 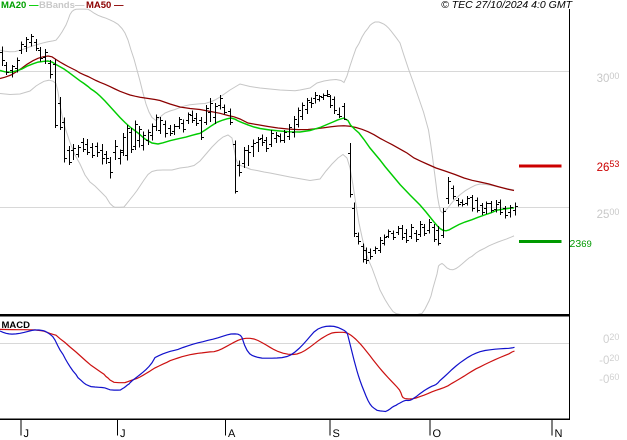 What do you see at coordinates (232, 434) in the screenshot?
I see `svg-text: A` at bounding box center [232, 434].